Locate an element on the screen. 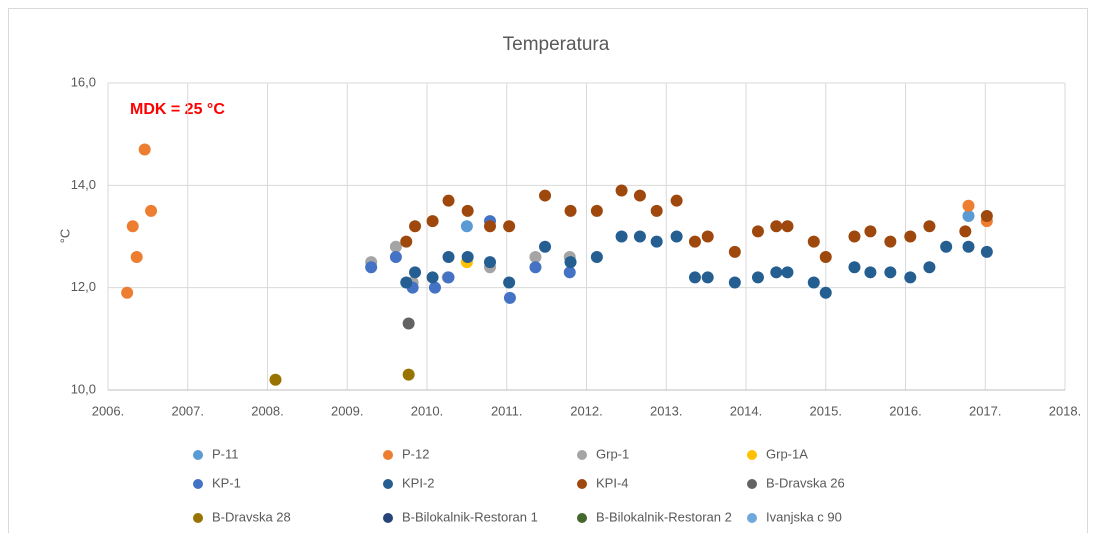 This screenshot has height=533, width=1096. legend-label: B-Bilokalnik-Restoran 1 is located at coordinates (470, 516).